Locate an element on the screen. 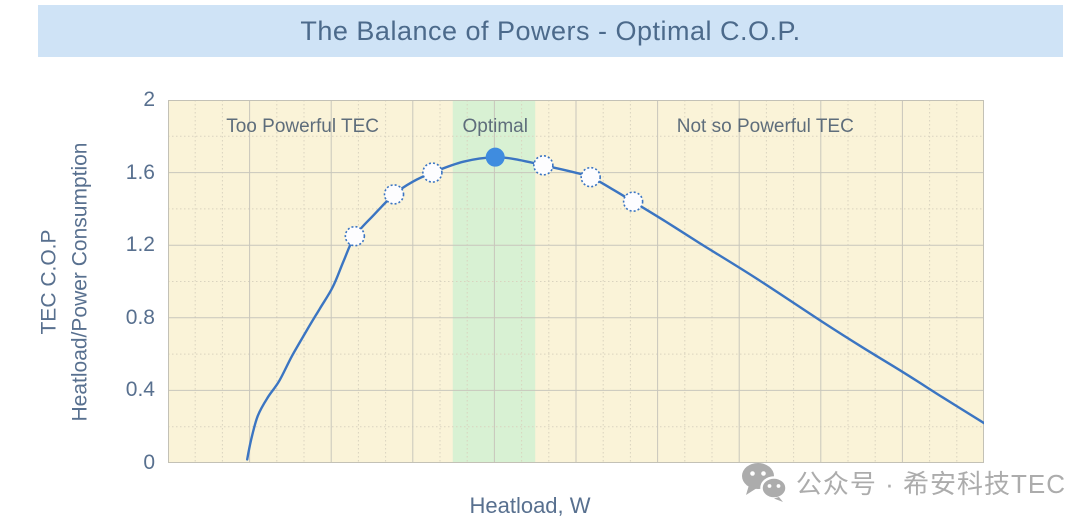 The image size is (1080, 525). y-tick-label: 0.4 is located at coordinates (140, 390).